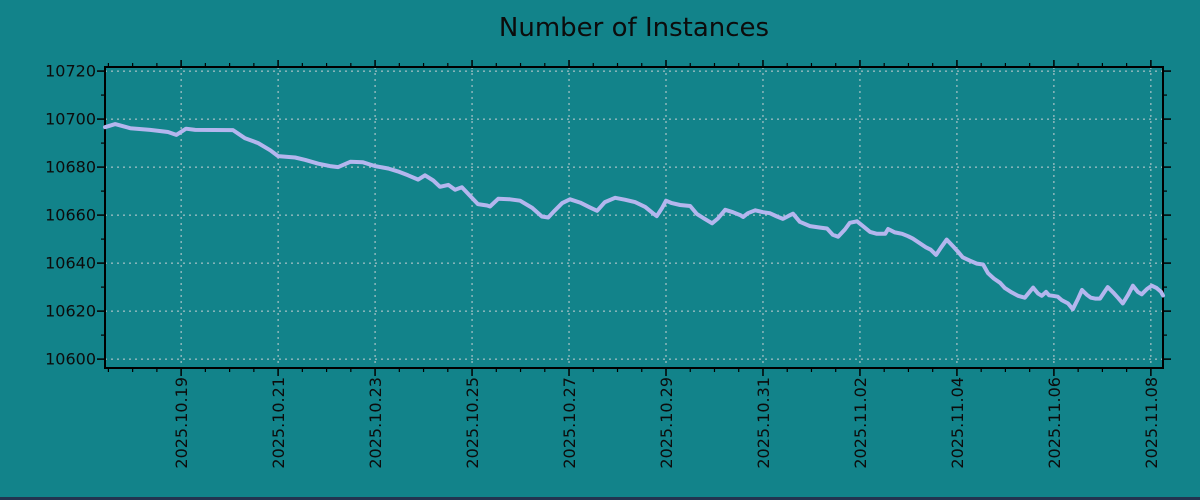  I want to click on y-axis-tick-label: 10700, so click(70, 119).